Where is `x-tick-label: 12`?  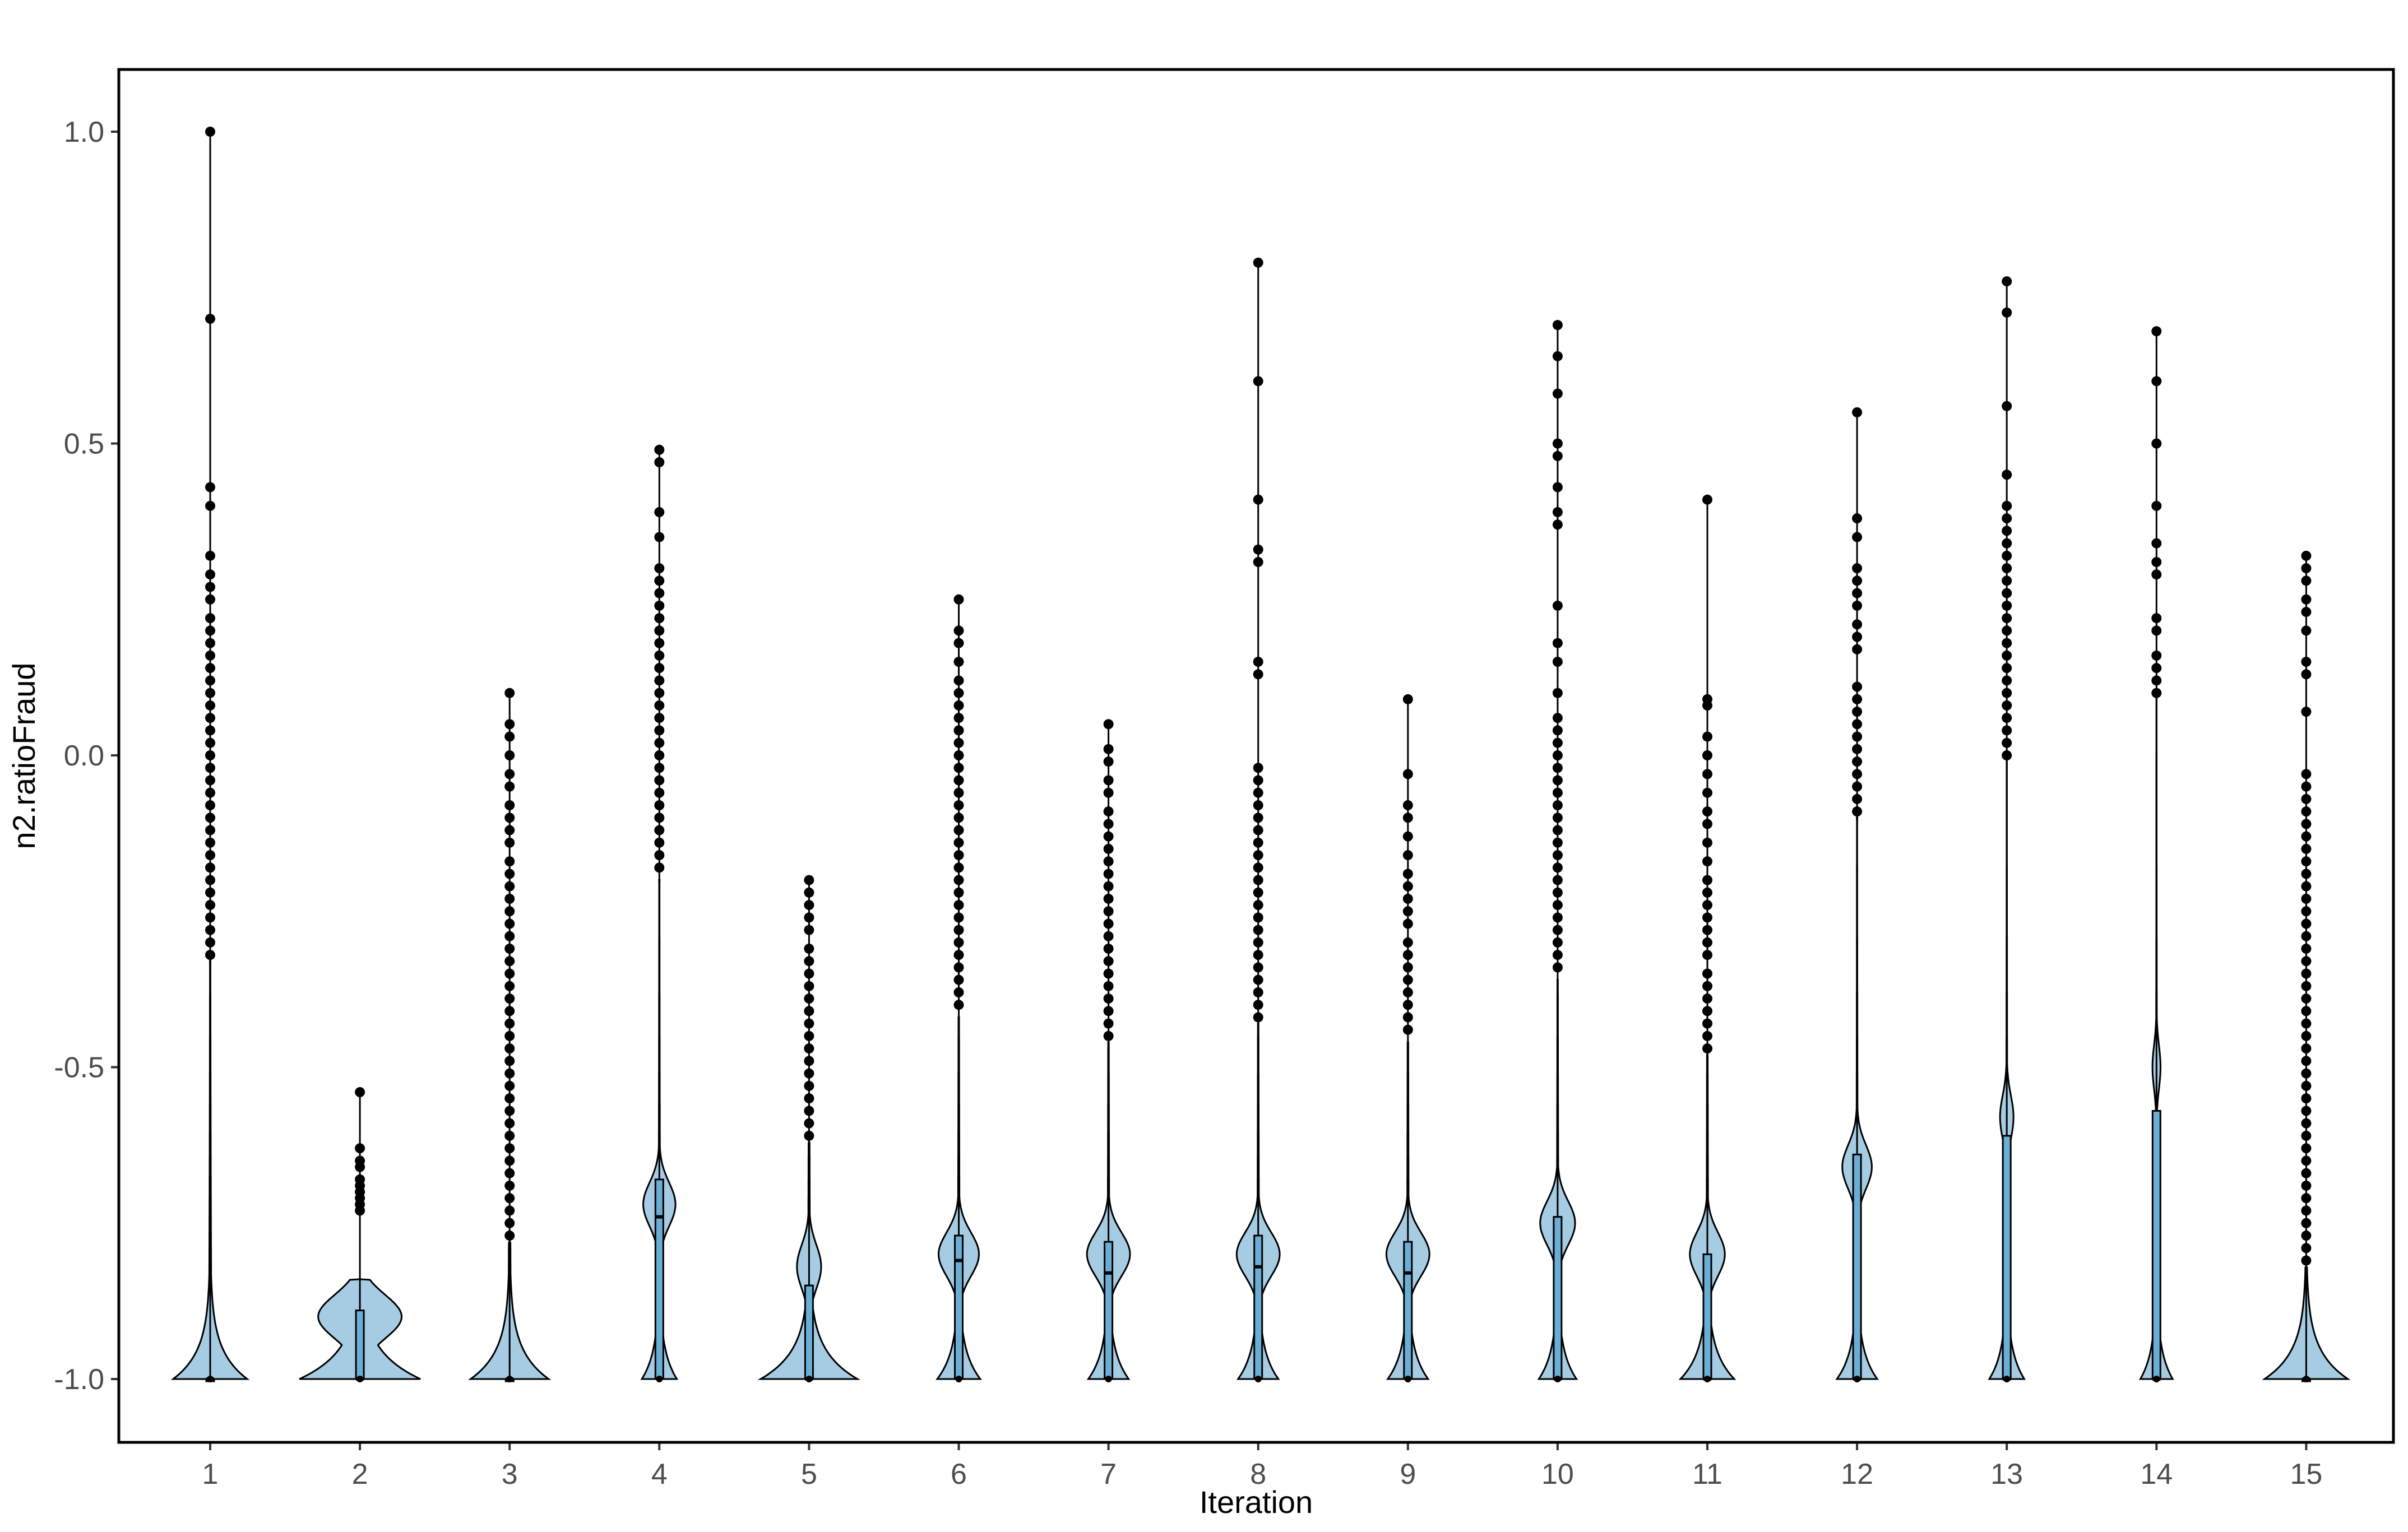 x-tick-label: 12 is located at coordinates (1857, 1474).